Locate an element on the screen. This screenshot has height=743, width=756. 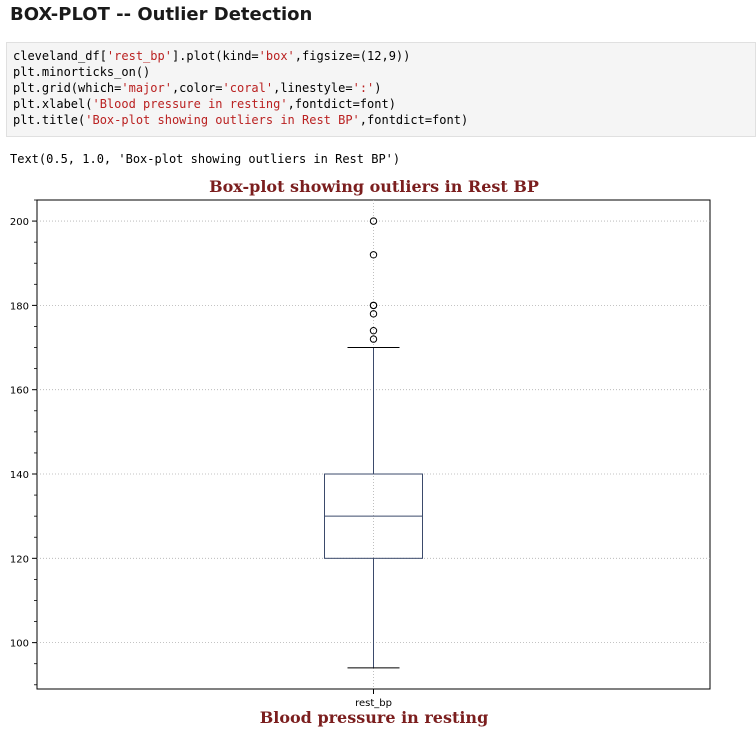
code-token: plt.title( is located at coordinates (49, 120).